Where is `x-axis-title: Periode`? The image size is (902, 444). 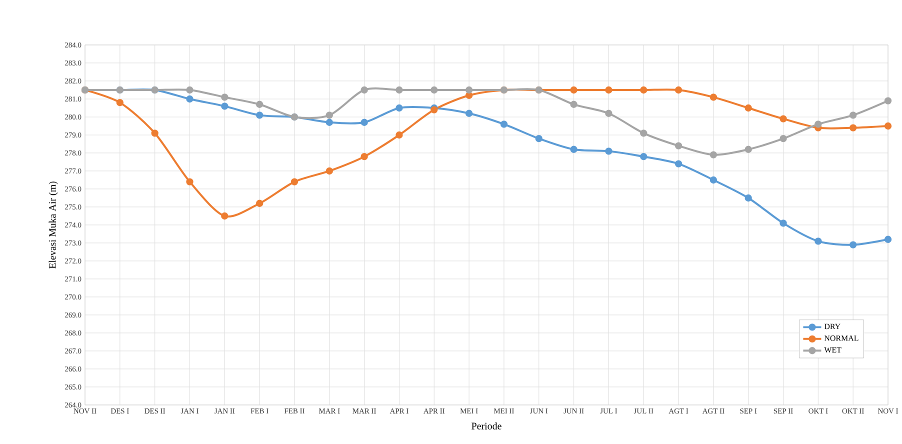
x-axis-title: Periode is located at coordinates (487, 426).